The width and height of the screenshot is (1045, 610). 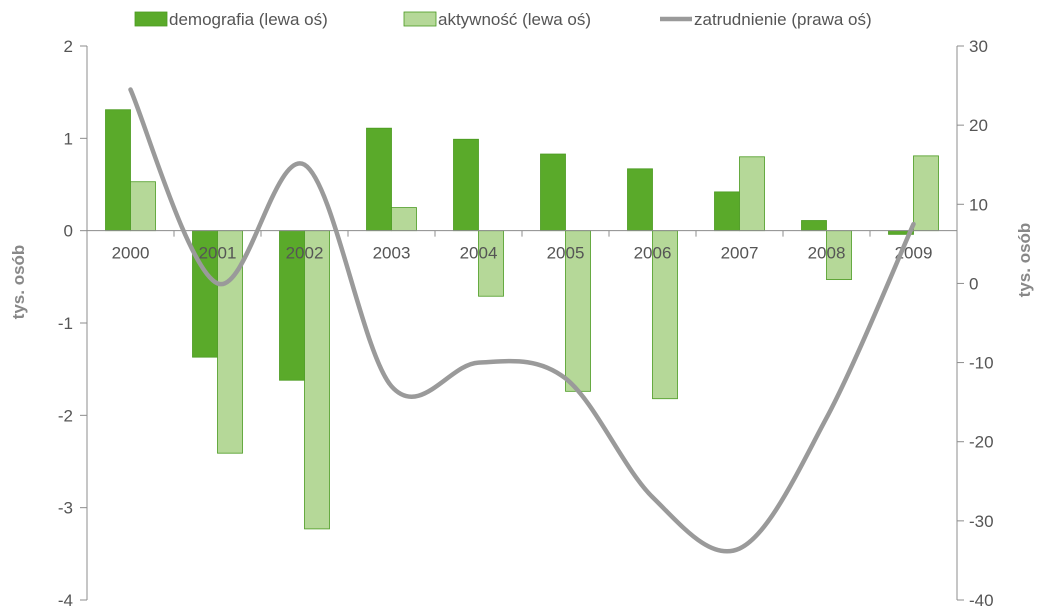 What do you see at coordinates (479, 253) in the screenshot?
I see `category-label-2004: 2004` at bounding box center [479, 253].